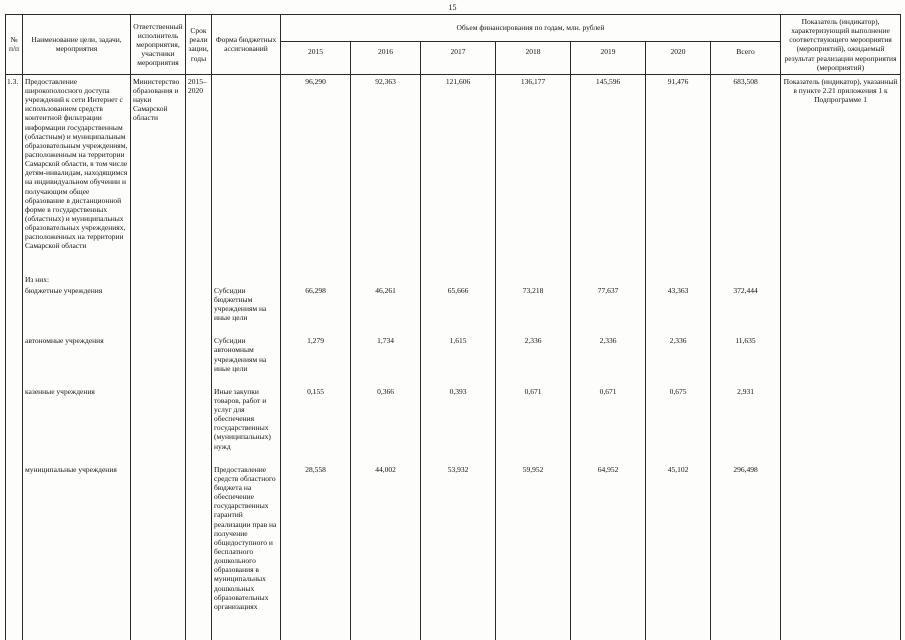 The image size is (905, 640). What do you see at coordinates (608, 173) in the screenshot?
I see `financing-value: 145,596` at bounding box center [608, 173].